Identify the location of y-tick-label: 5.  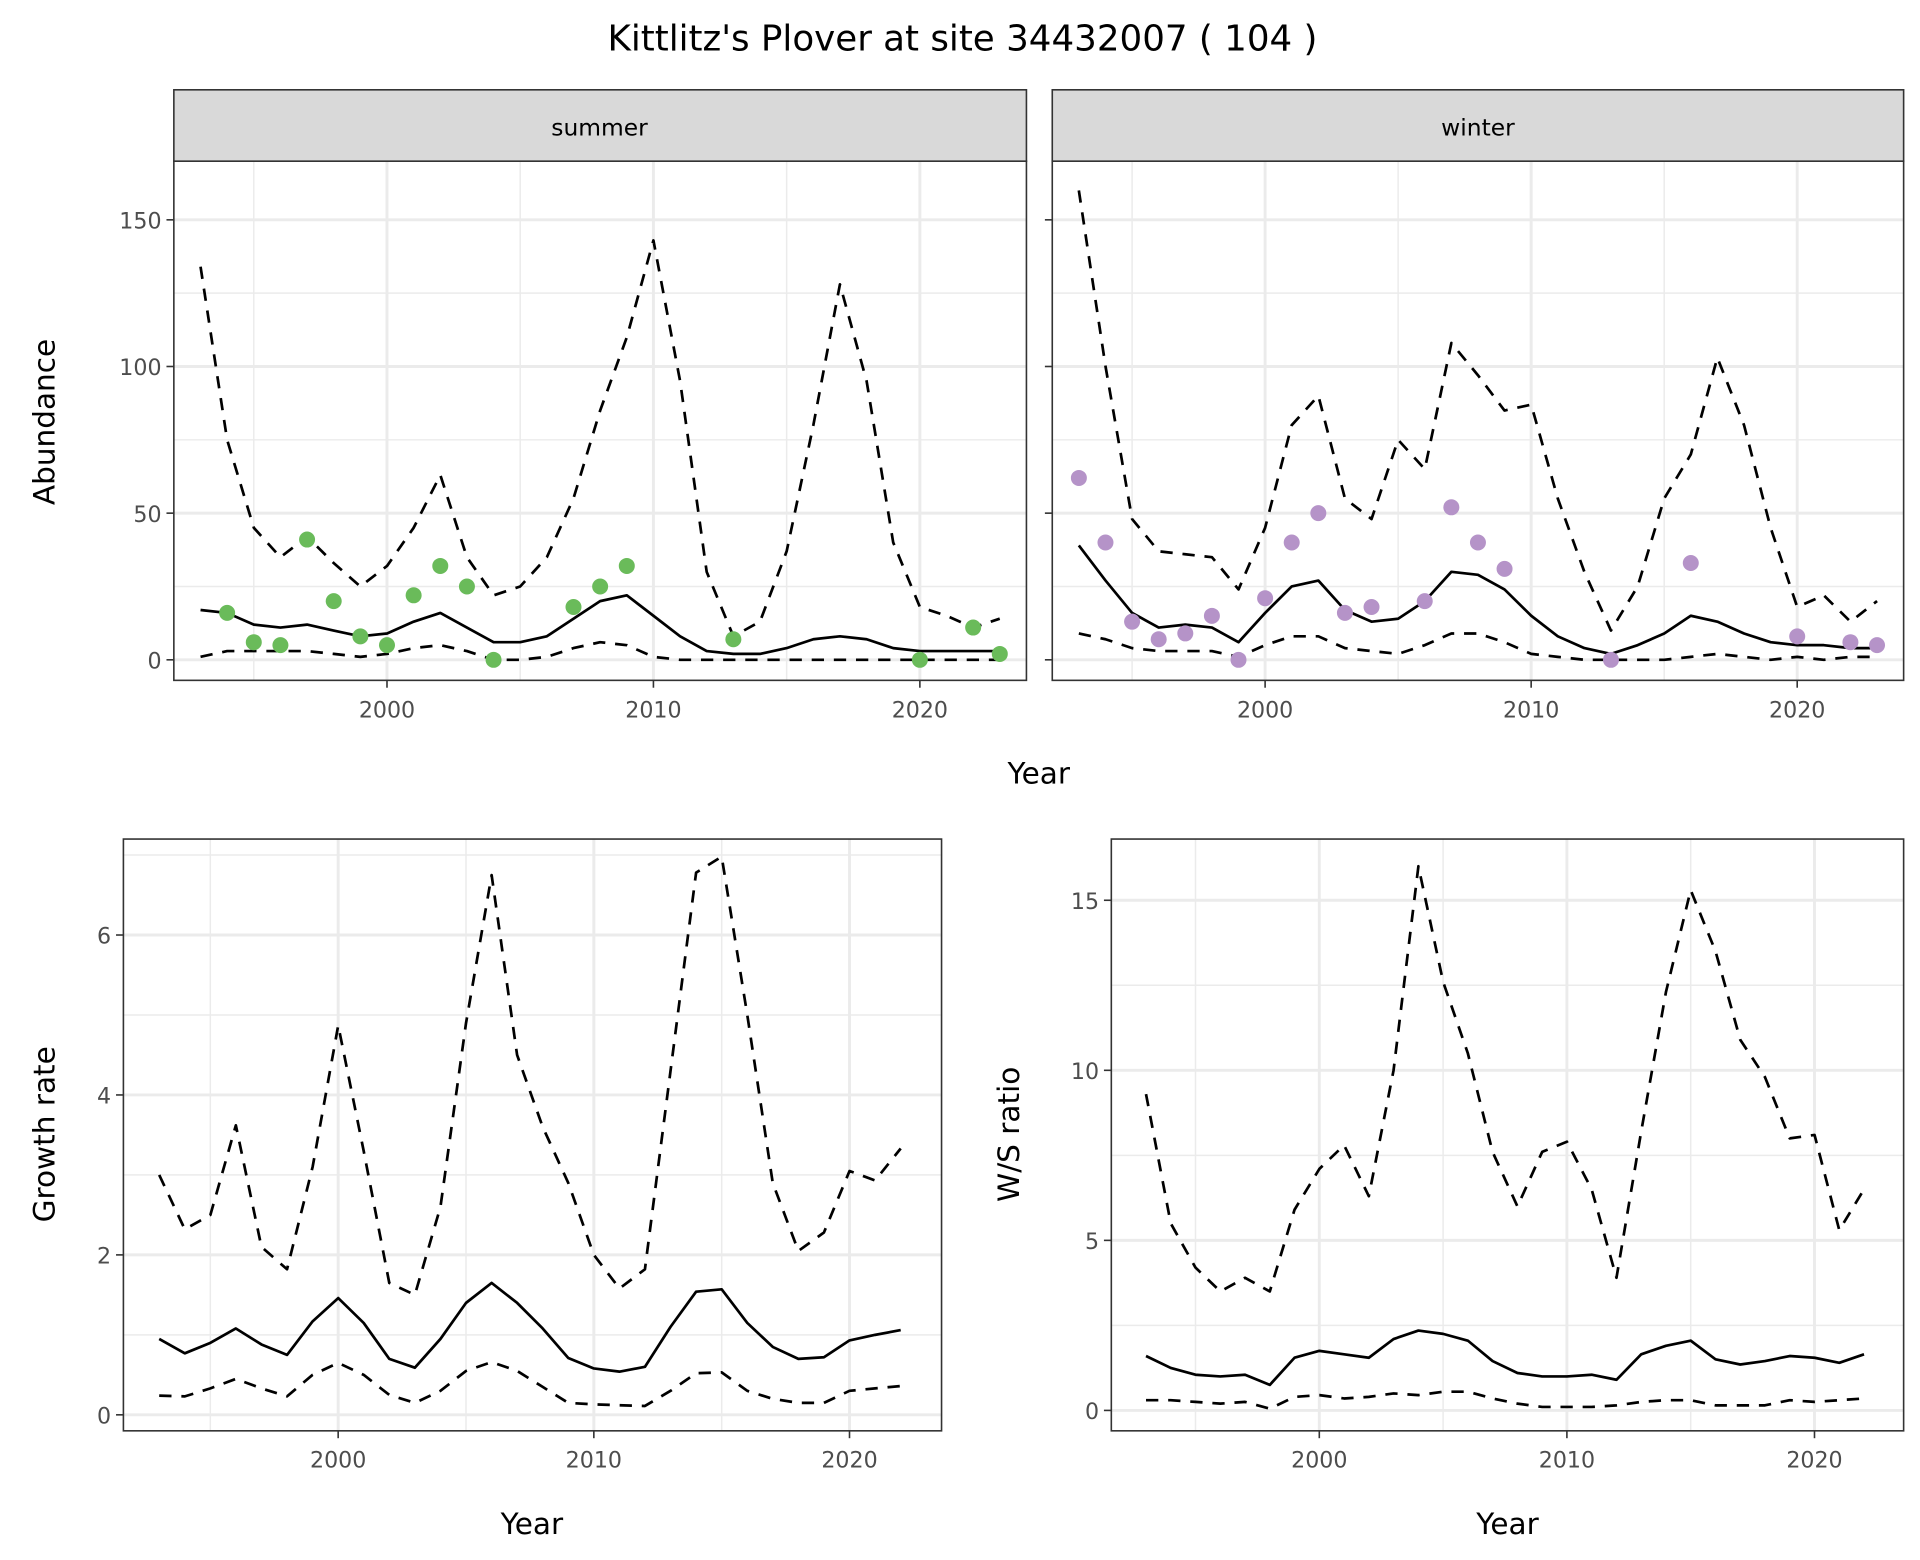
(1092, 1242).